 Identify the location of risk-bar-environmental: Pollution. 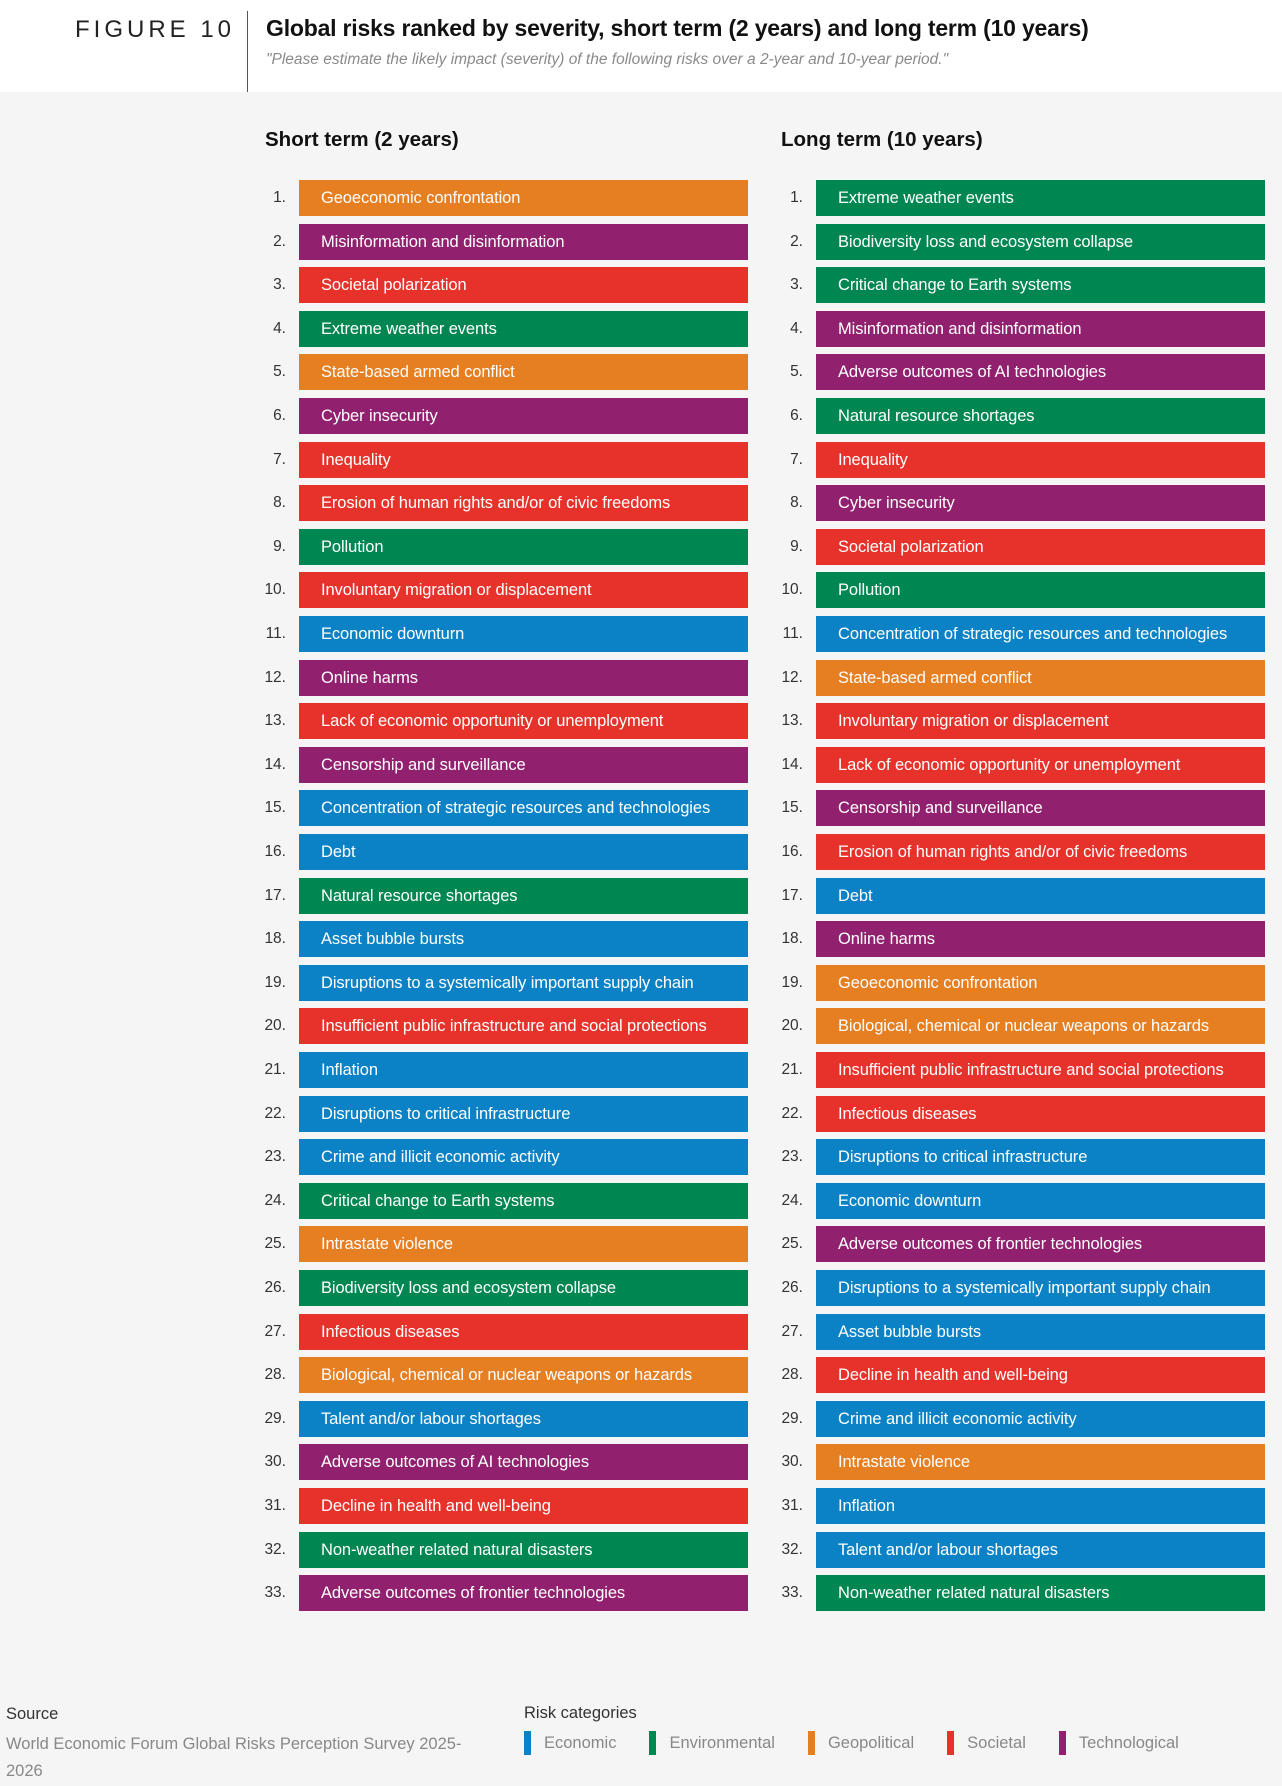
(1040, 590).